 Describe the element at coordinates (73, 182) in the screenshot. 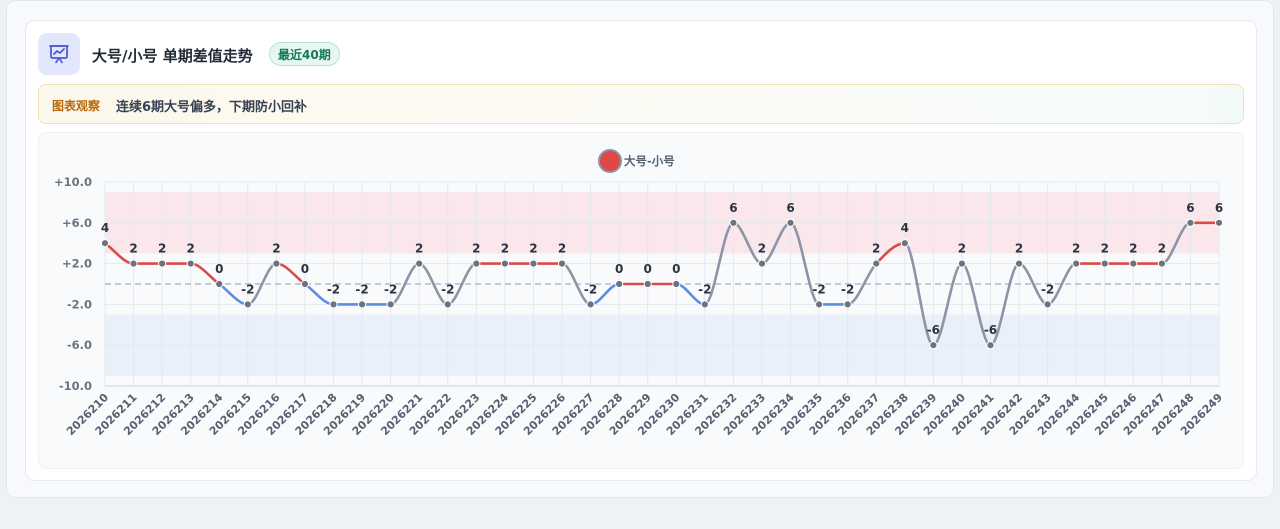

I see `y-tick-label: +10.0` at that location.